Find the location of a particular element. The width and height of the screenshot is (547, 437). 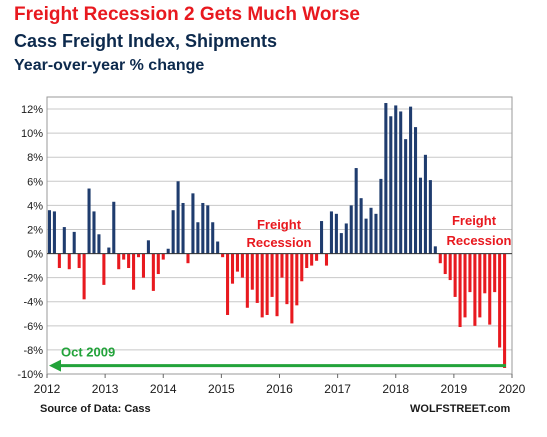

brand-label: WOLFSTREET.com is located at coordinates (460, 409).